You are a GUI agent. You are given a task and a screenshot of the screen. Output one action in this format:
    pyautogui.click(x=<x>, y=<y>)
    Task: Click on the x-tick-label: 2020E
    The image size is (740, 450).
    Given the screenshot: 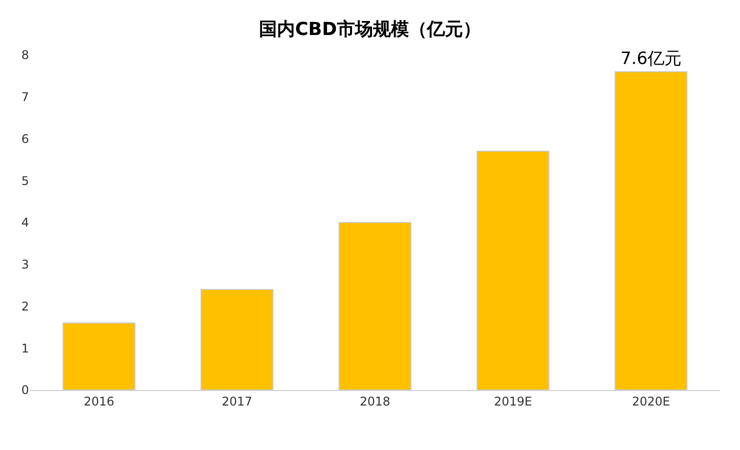 What is the action you would take?
    pyautogui.click(x=651, y=401)
    